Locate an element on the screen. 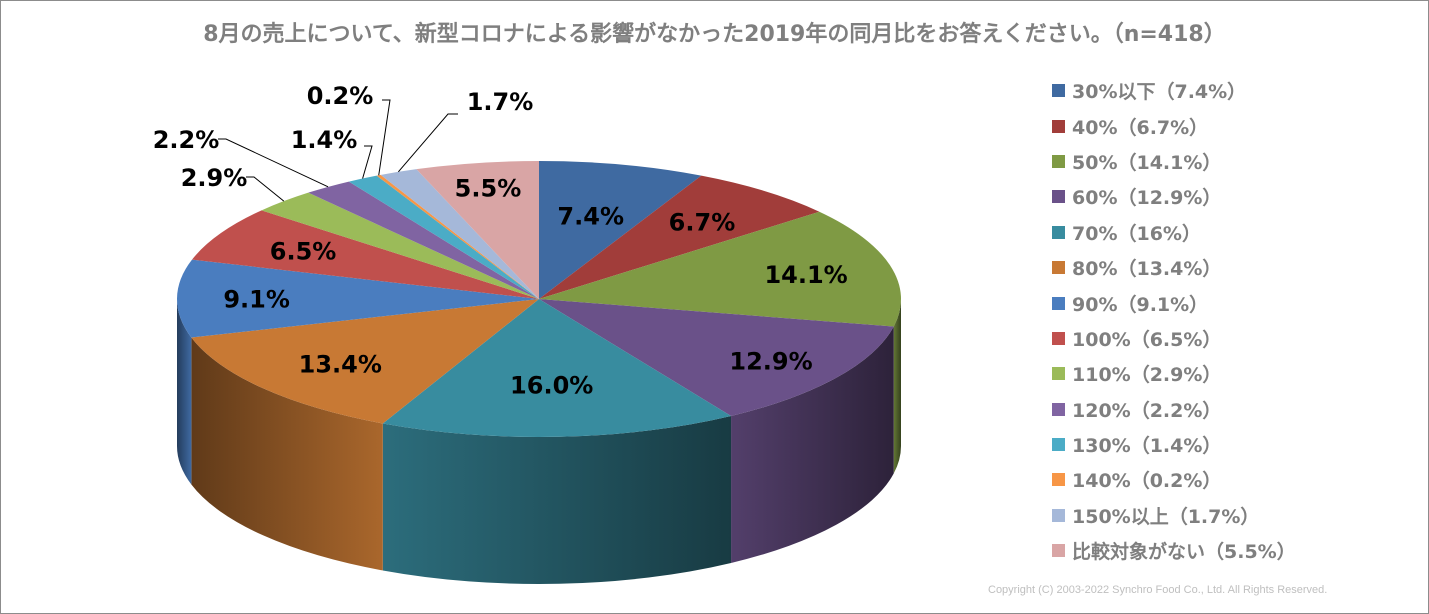  legend-item: 60%（12.9%） is located at coordinates (1174, 196).